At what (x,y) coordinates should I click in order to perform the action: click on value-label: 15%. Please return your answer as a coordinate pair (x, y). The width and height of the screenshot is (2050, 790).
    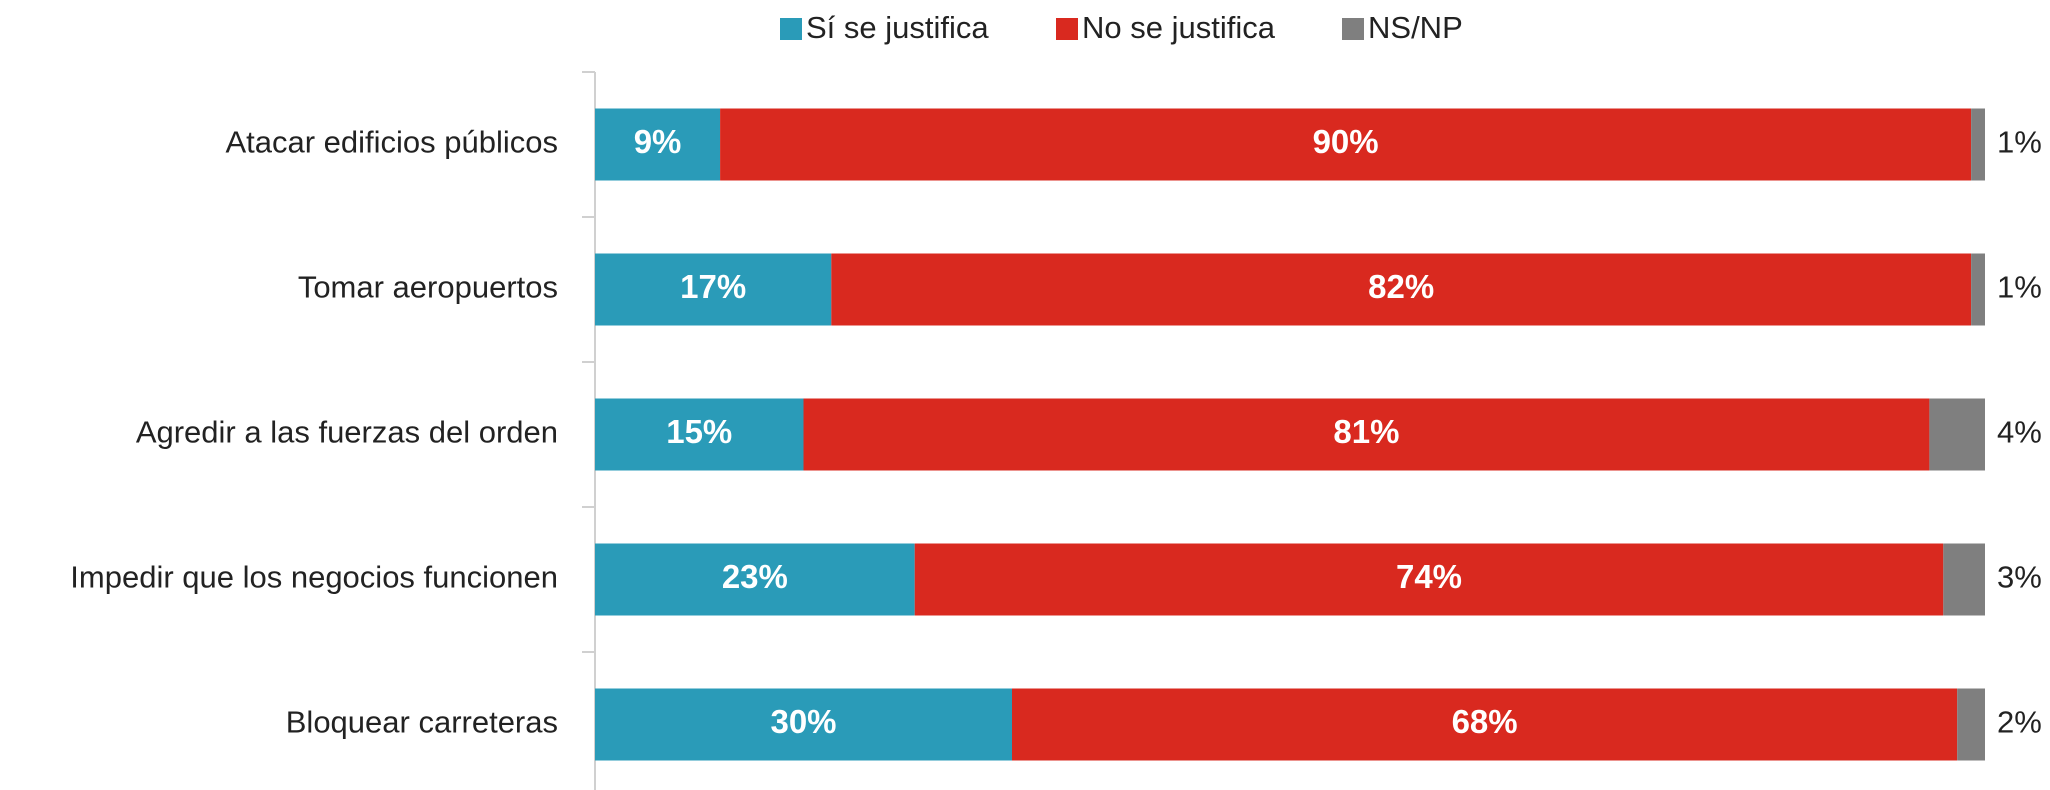
    Looking at the image, I should click on (699, 431).